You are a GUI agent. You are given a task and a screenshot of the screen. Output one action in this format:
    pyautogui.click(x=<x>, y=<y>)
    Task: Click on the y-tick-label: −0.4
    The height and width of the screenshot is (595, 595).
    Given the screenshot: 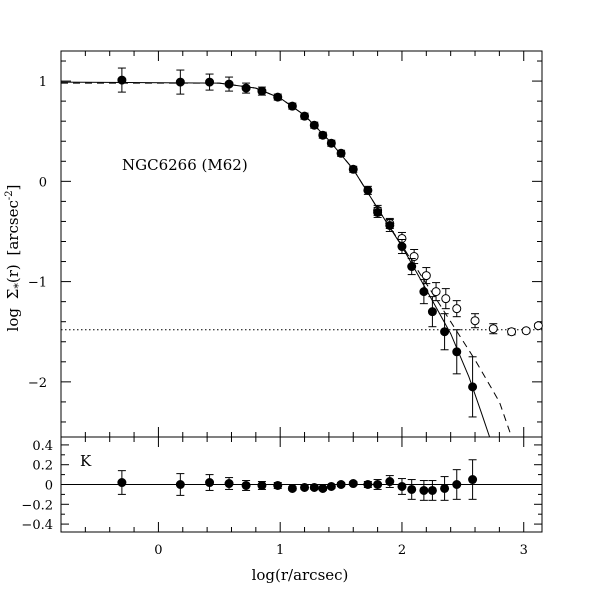 What is the action you would take?
    pyautogui.click(x=37, y=525)
    